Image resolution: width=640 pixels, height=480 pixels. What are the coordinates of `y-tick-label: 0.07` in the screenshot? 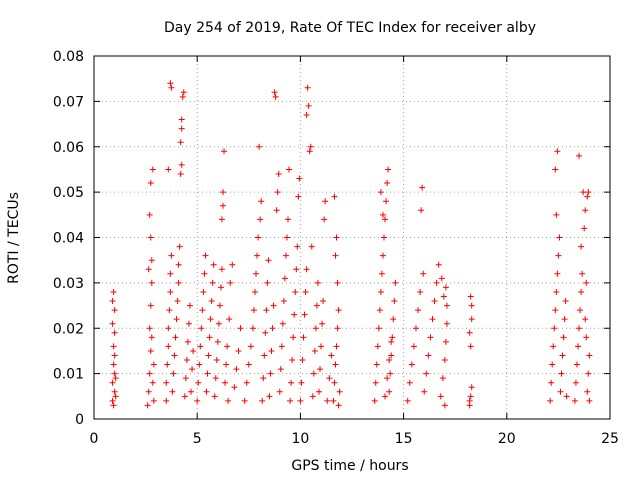 It's located at (68, 102).